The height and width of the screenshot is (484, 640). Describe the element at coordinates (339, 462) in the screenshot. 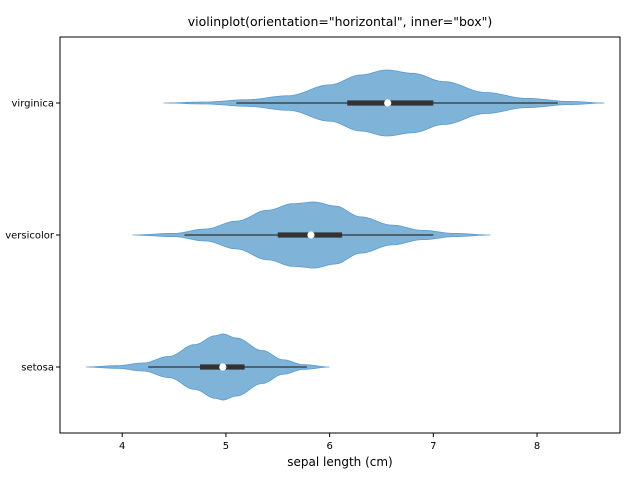

I see `x-axis-label: sepal length (cm)` at that location.